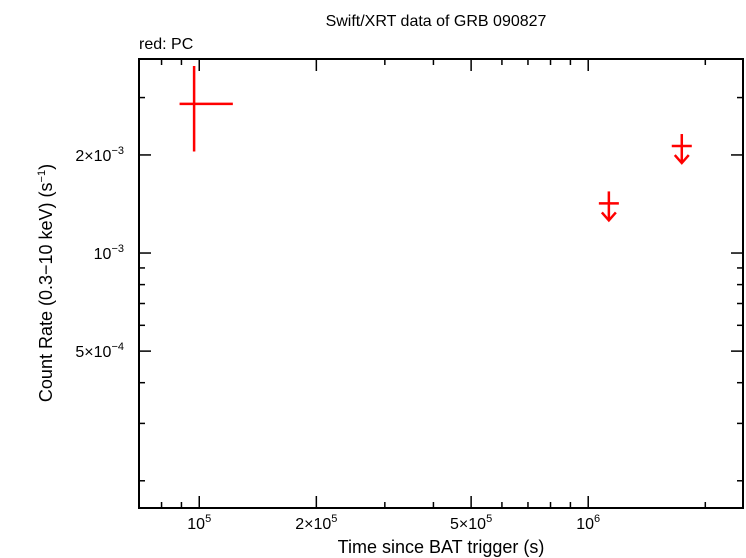  Describe the element at coordinates (441, 547) in the screenshot. I see `x-axis-label: Time since BAT trigger (s)` at that location.